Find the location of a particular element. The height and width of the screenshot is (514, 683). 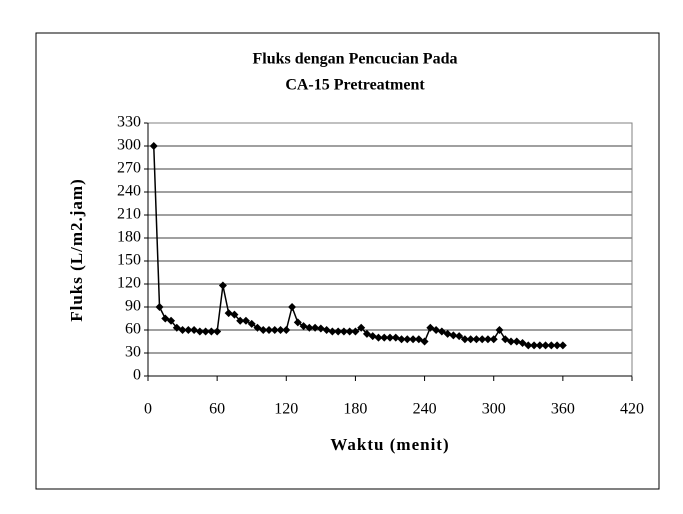

y-tick-label: 330 is located at coordinates (129, 122).